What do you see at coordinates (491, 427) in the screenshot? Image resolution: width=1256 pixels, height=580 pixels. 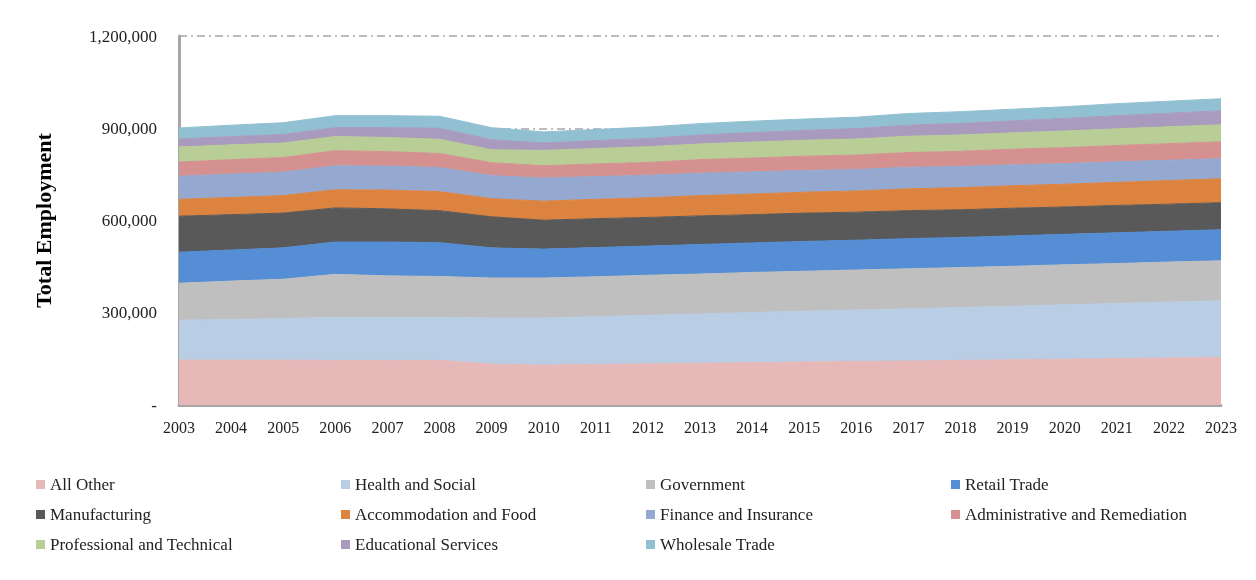 I see `x-tick-label: 2009` at bounding box center [491, 427].